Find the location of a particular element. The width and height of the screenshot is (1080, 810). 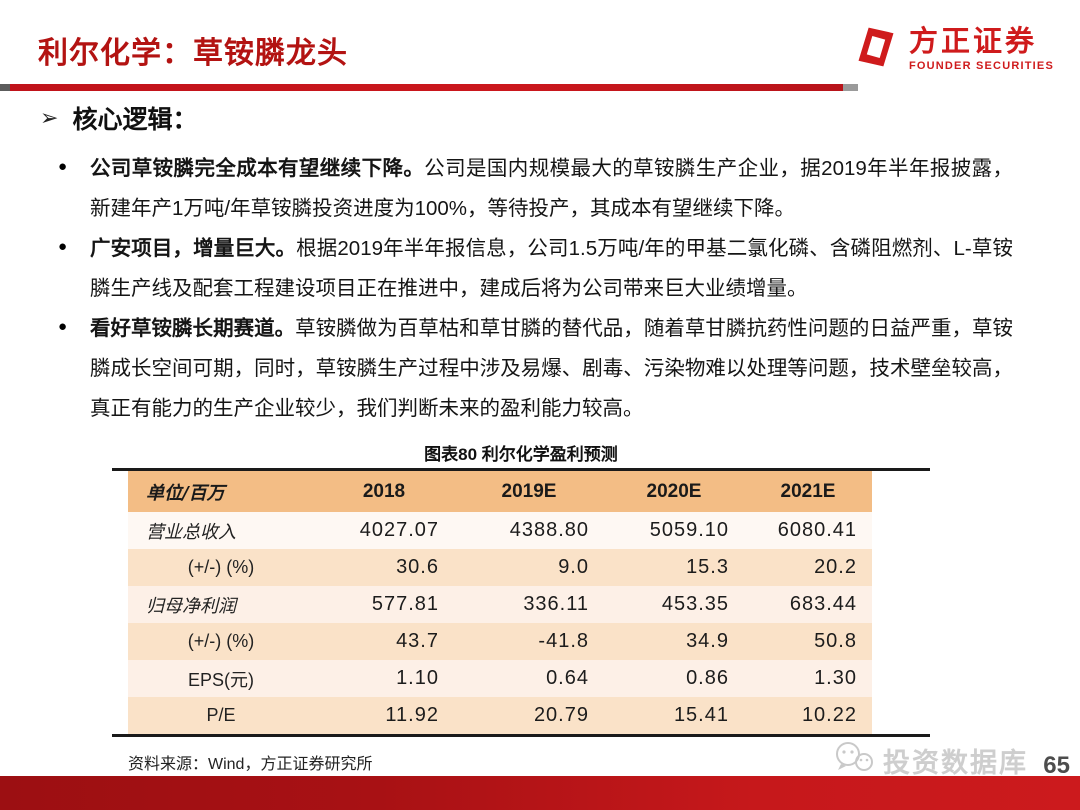

source-note: 资料来源：Wind，方正证券研究所 is located at coordinates (250, 764).